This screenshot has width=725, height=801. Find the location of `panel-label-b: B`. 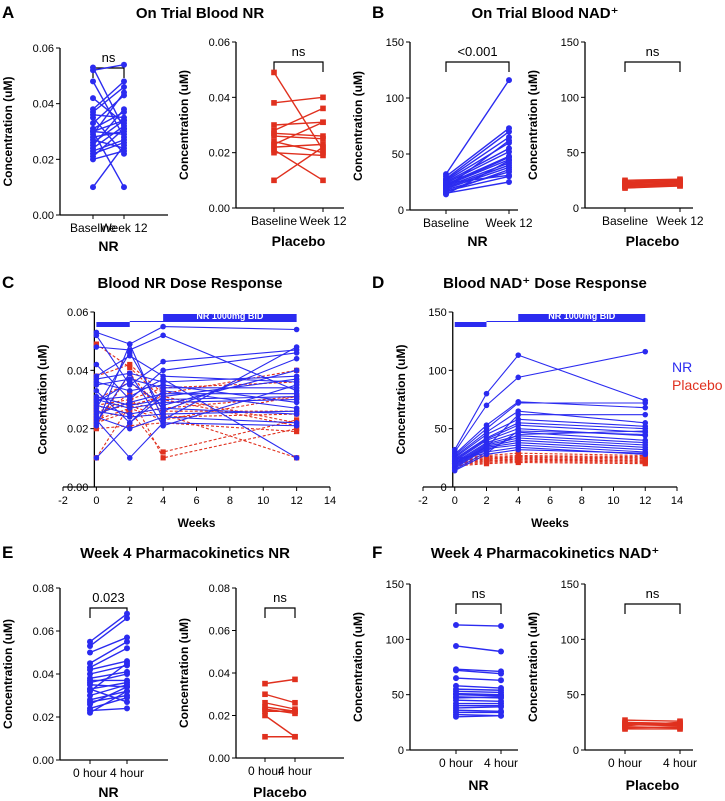

panel-label-b: B is located at coordinates (378, 12).